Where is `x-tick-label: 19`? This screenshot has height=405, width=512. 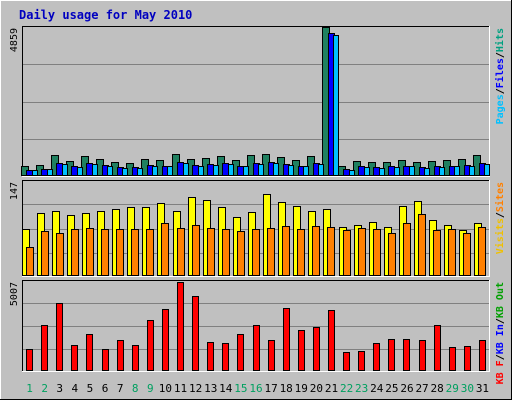 x-tick-label: 19 is located at coordinates (301, 388).